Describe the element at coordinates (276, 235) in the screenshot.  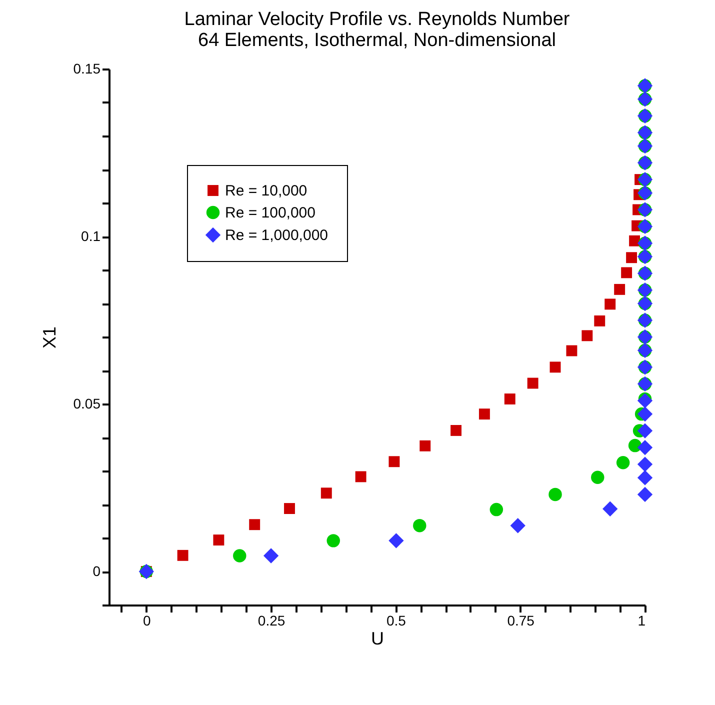
I see `legend-label: Re = 1,000,000` at that location.